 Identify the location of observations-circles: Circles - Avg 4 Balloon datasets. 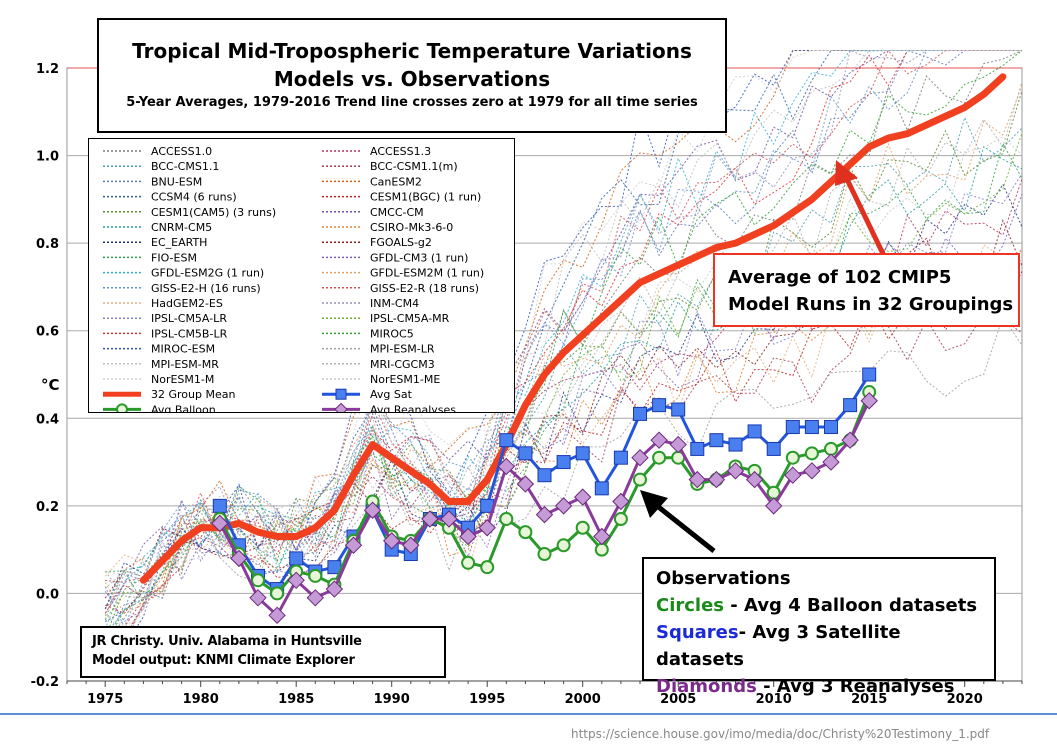
(825, 605).